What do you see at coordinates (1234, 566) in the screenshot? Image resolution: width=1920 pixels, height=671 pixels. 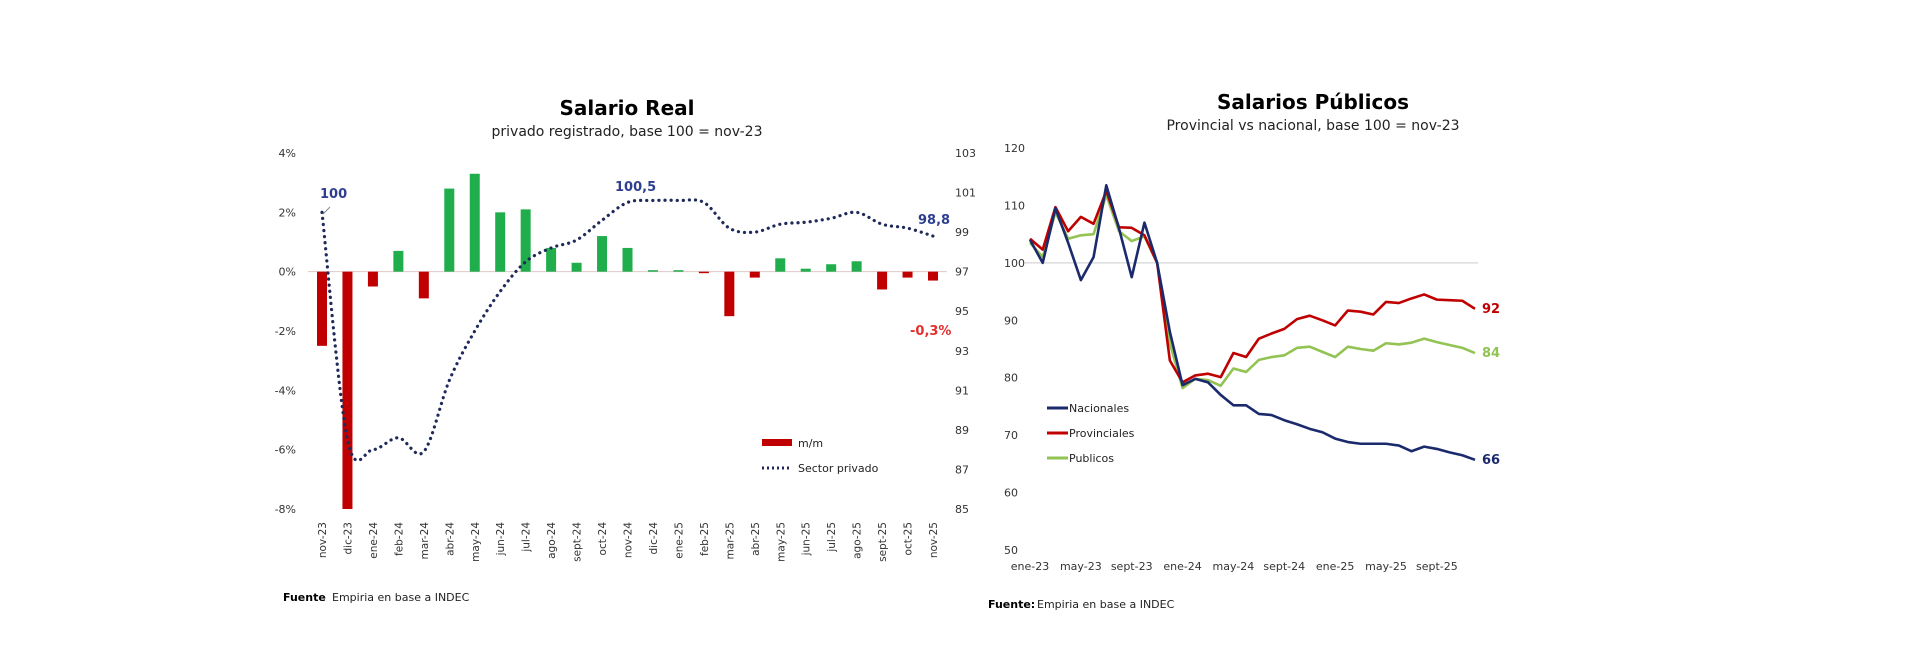 I see `right-chart-x-tick-label: may-24` at bounding box center [1234, 566].